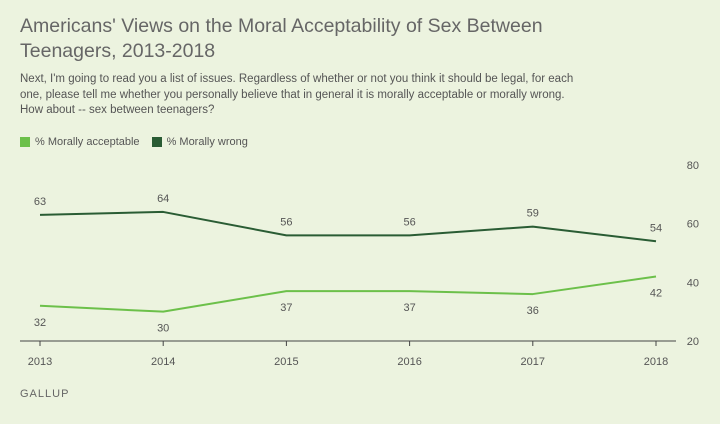  What do you see at coordinates (533, 311) in the screenshot?
I see `data-label-acceptable: 36` at bounding box center [533, 311].